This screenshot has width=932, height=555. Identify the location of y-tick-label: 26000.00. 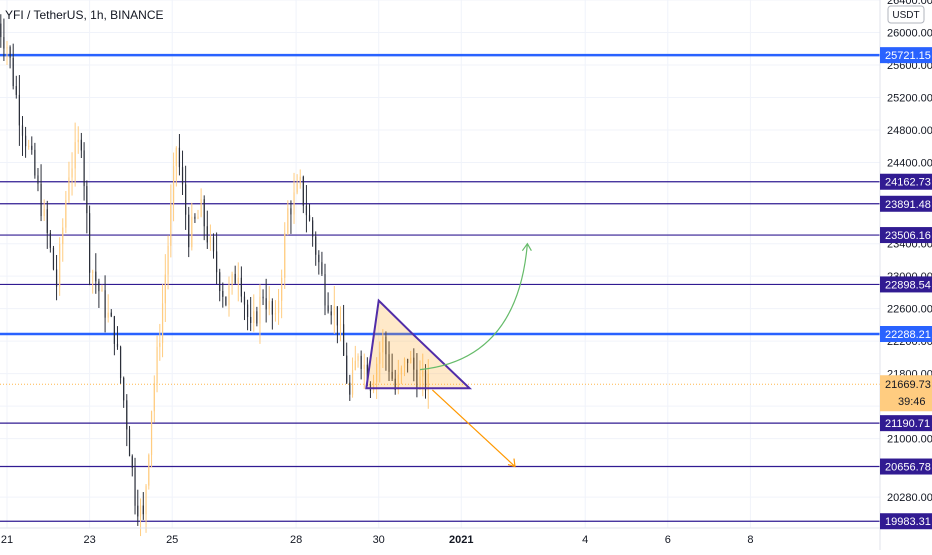
(909, 33).